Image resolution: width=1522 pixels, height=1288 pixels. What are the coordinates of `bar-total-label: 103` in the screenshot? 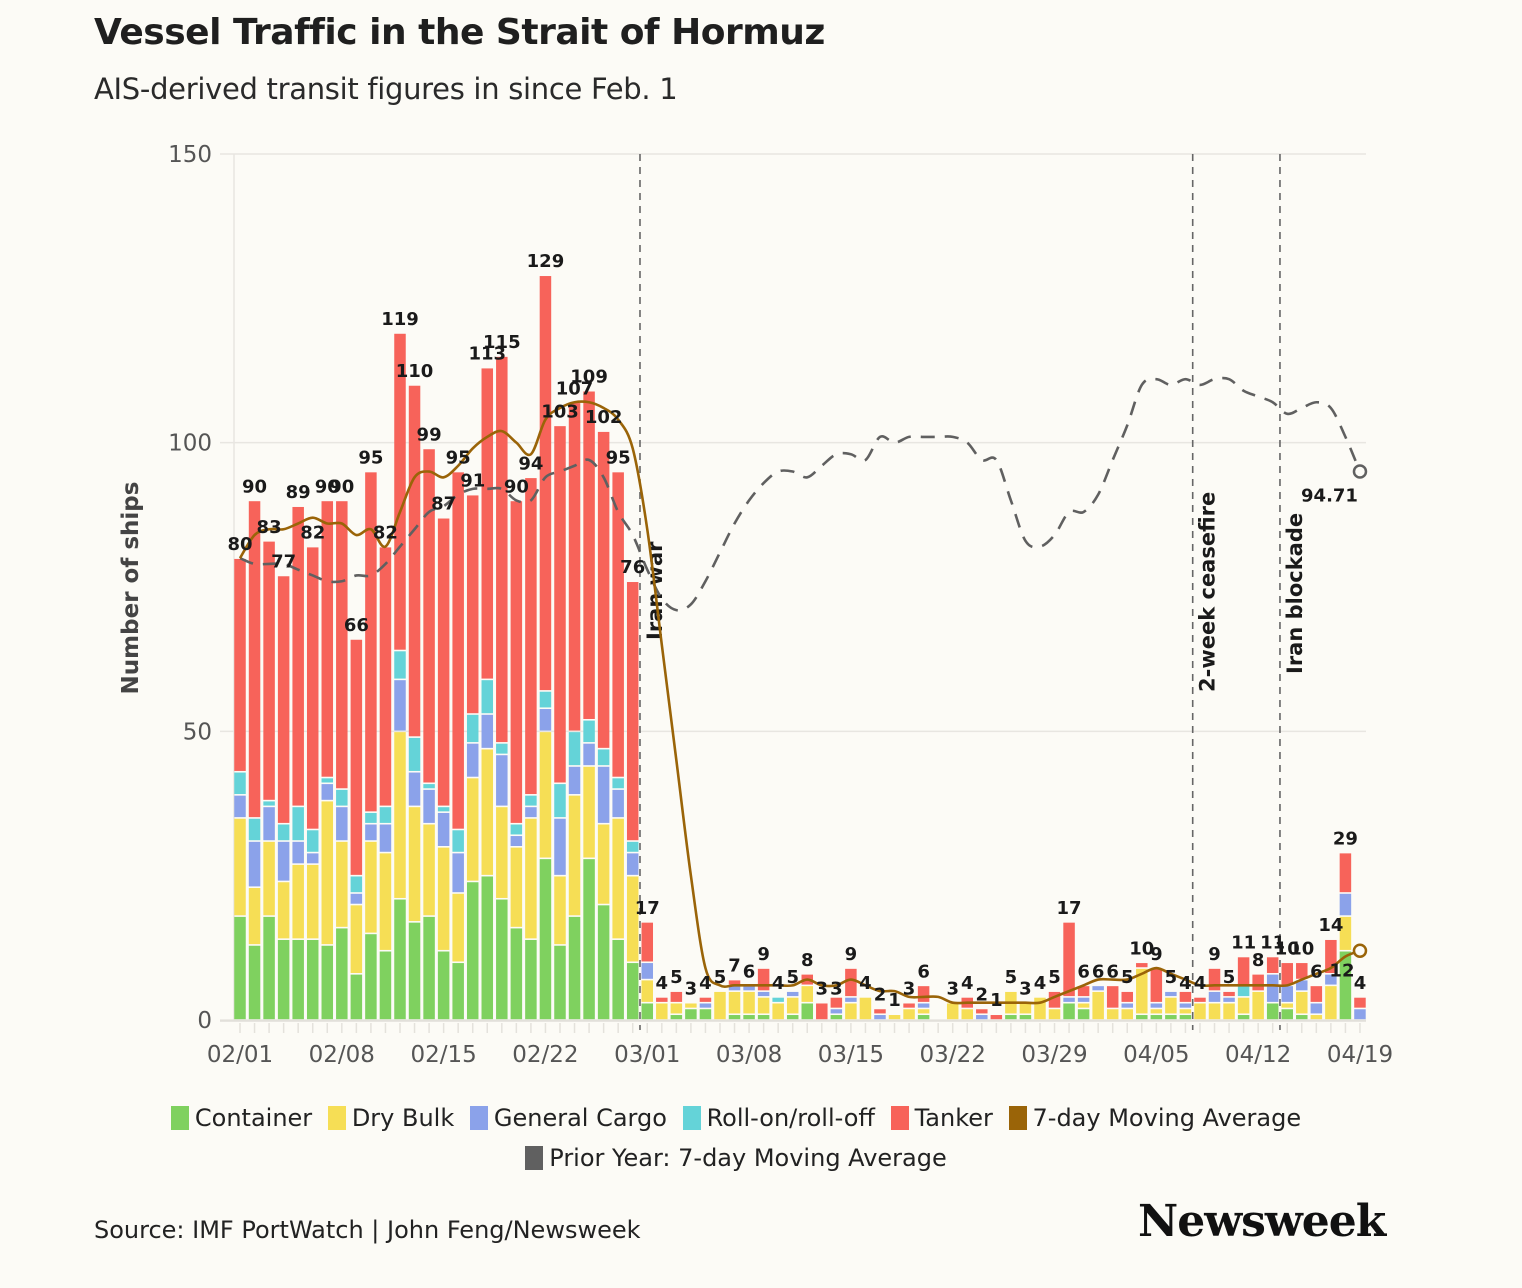 It's located at (560, 411).